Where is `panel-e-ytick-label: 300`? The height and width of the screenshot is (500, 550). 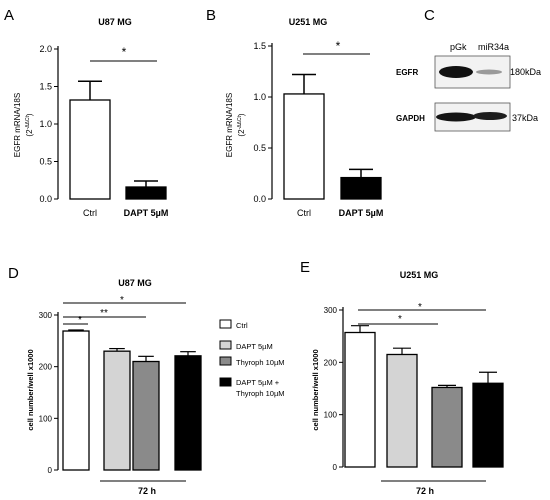
panel-e-ytick-label: 300 is located at coordinates (331, 310).